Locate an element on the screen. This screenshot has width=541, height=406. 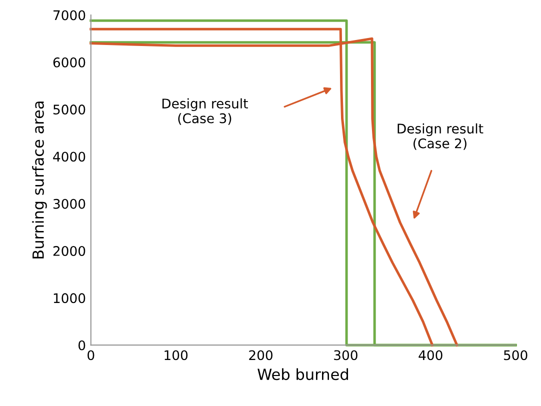
annotation: Design result (Case 3) is located at coordinates (205, 111).